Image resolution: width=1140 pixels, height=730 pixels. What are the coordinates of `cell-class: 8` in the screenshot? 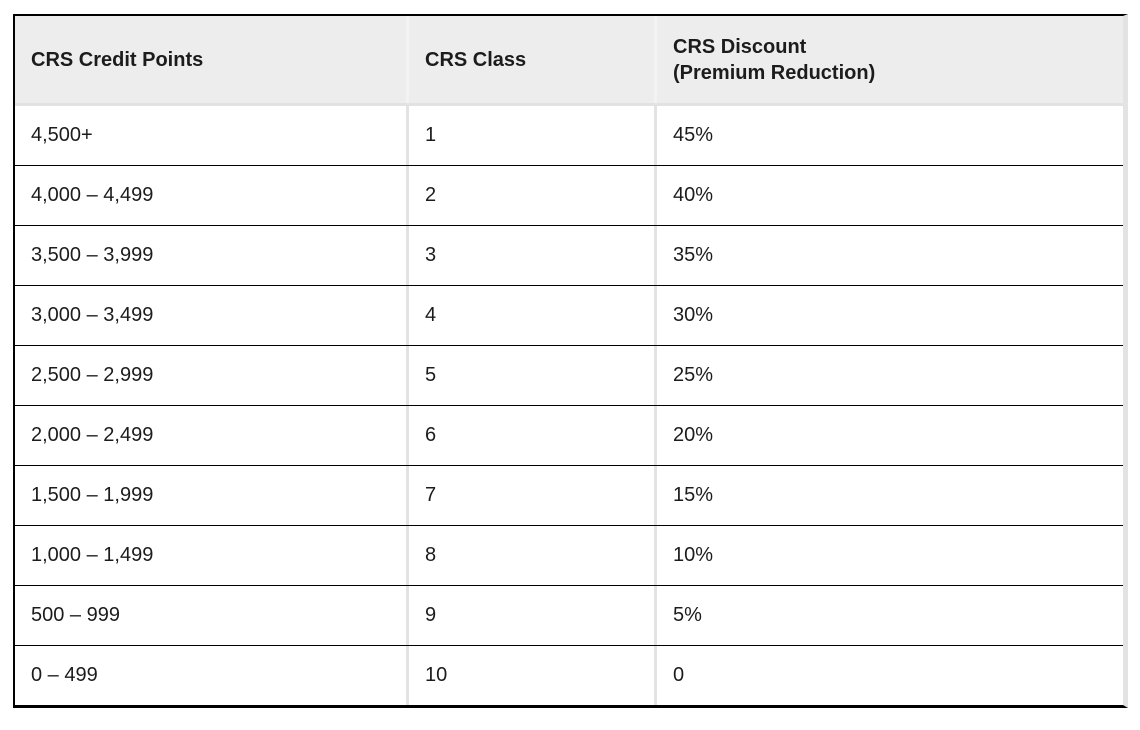 It's located at (533, 555).